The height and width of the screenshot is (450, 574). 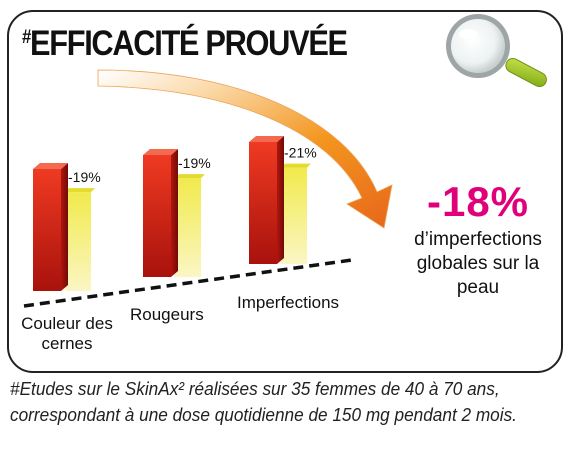 I want to click on baseline, so click(x=188, y=283).